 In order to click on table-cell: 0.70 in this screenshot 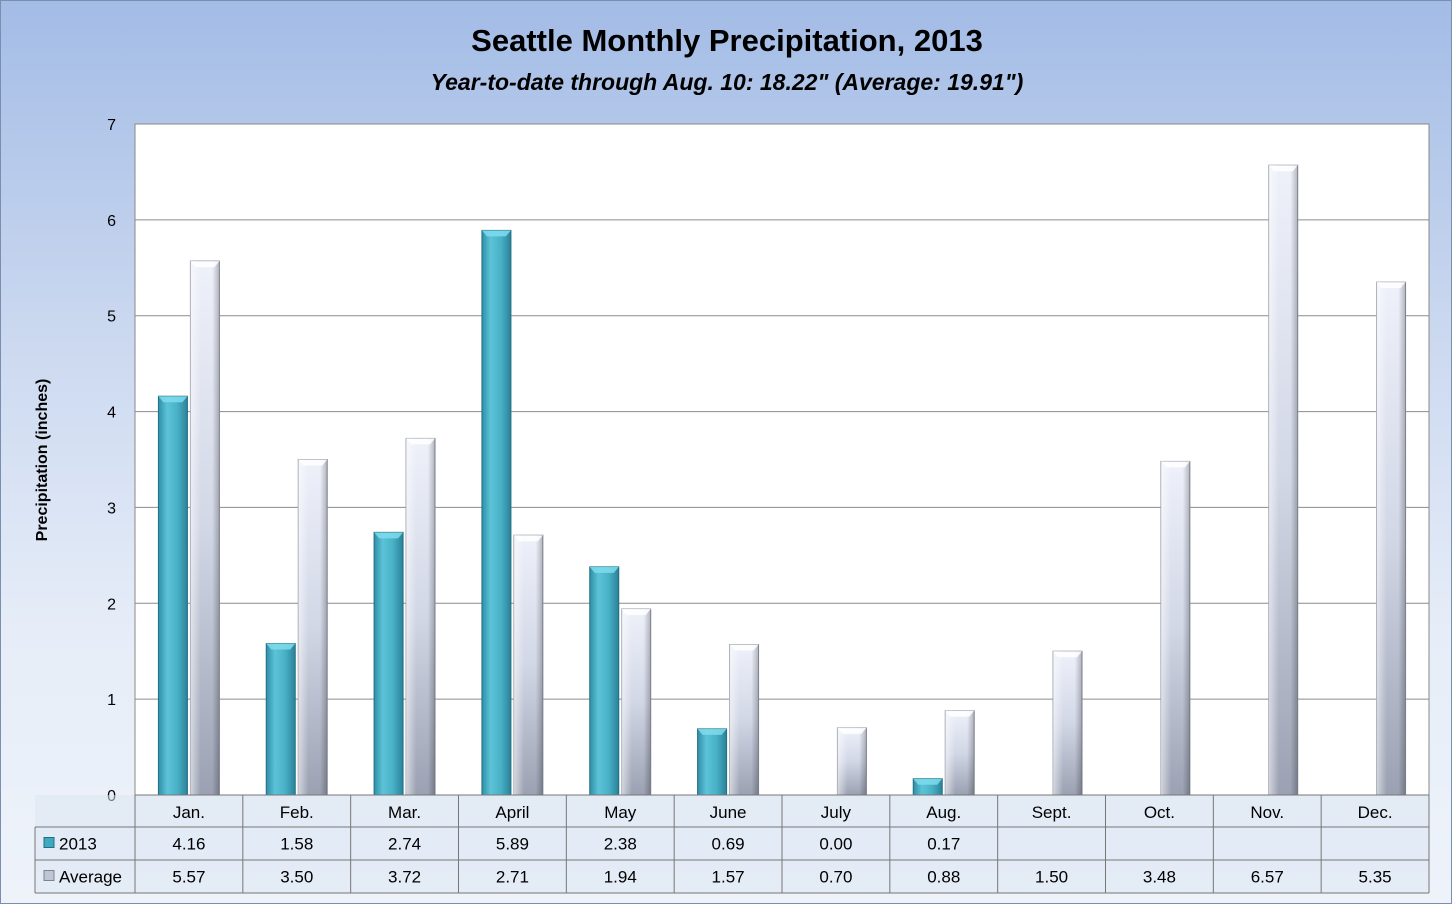, I will do `click(835, 877)`.